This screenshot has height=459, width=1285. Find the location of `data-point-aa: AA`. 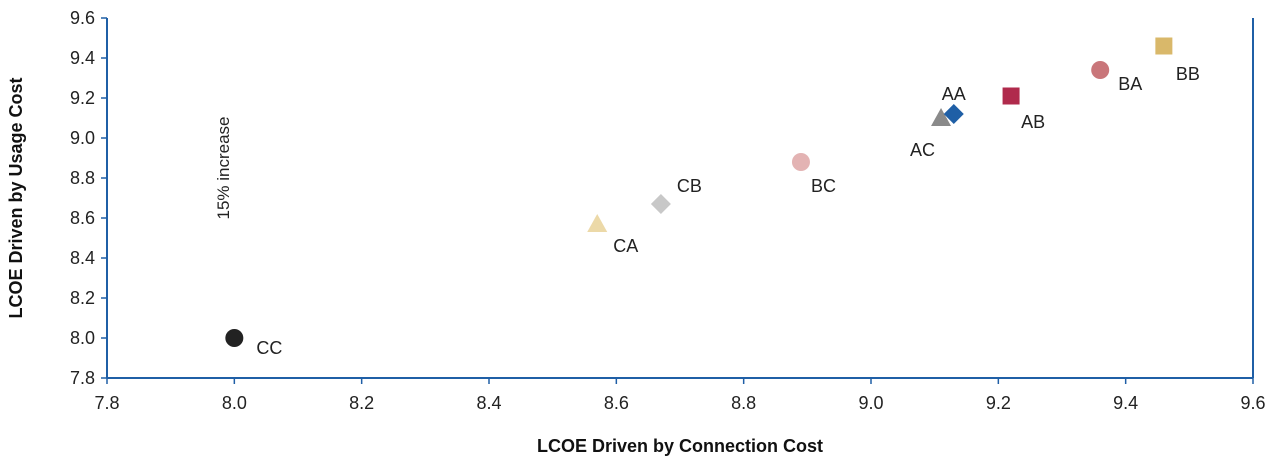

data-point-aa: AA is located at coordinates (954, 104).